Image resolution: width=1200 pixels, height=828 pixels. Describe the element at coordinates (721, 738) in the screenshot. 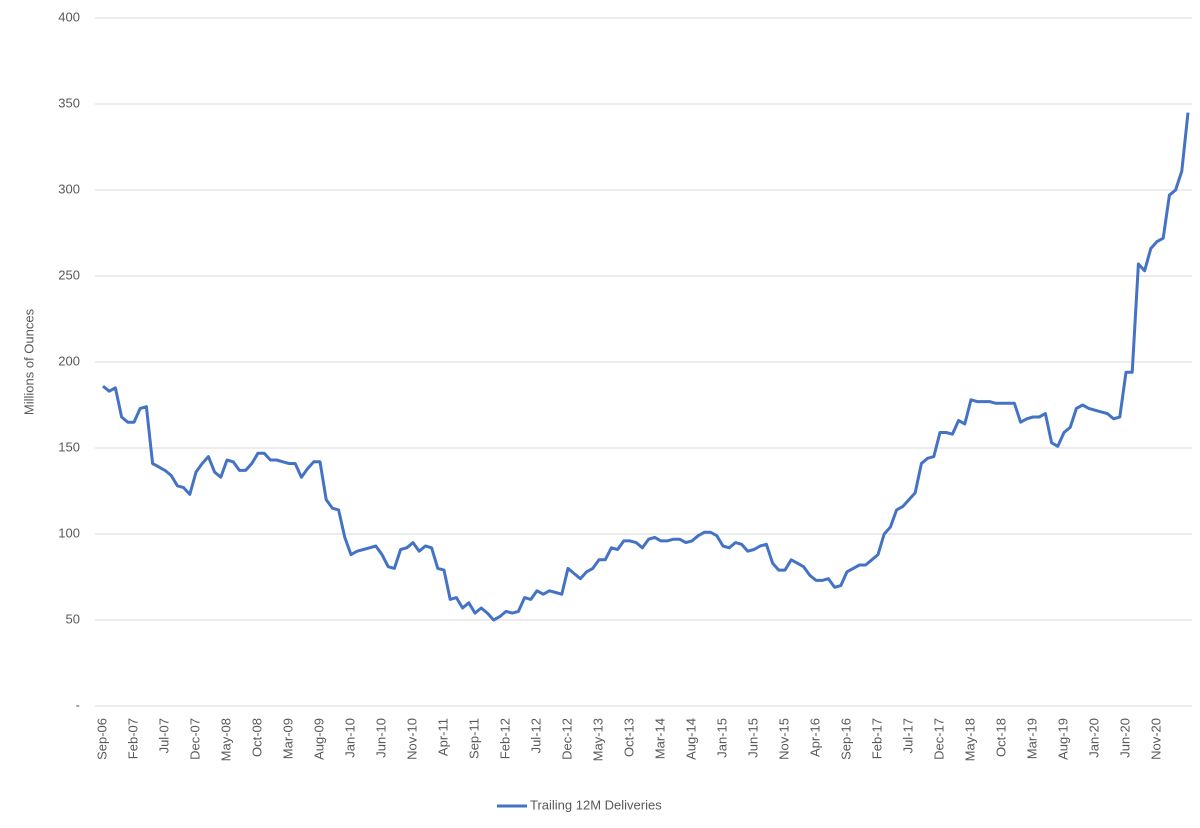

I see `x-tick-label: Jan-15` at that location.